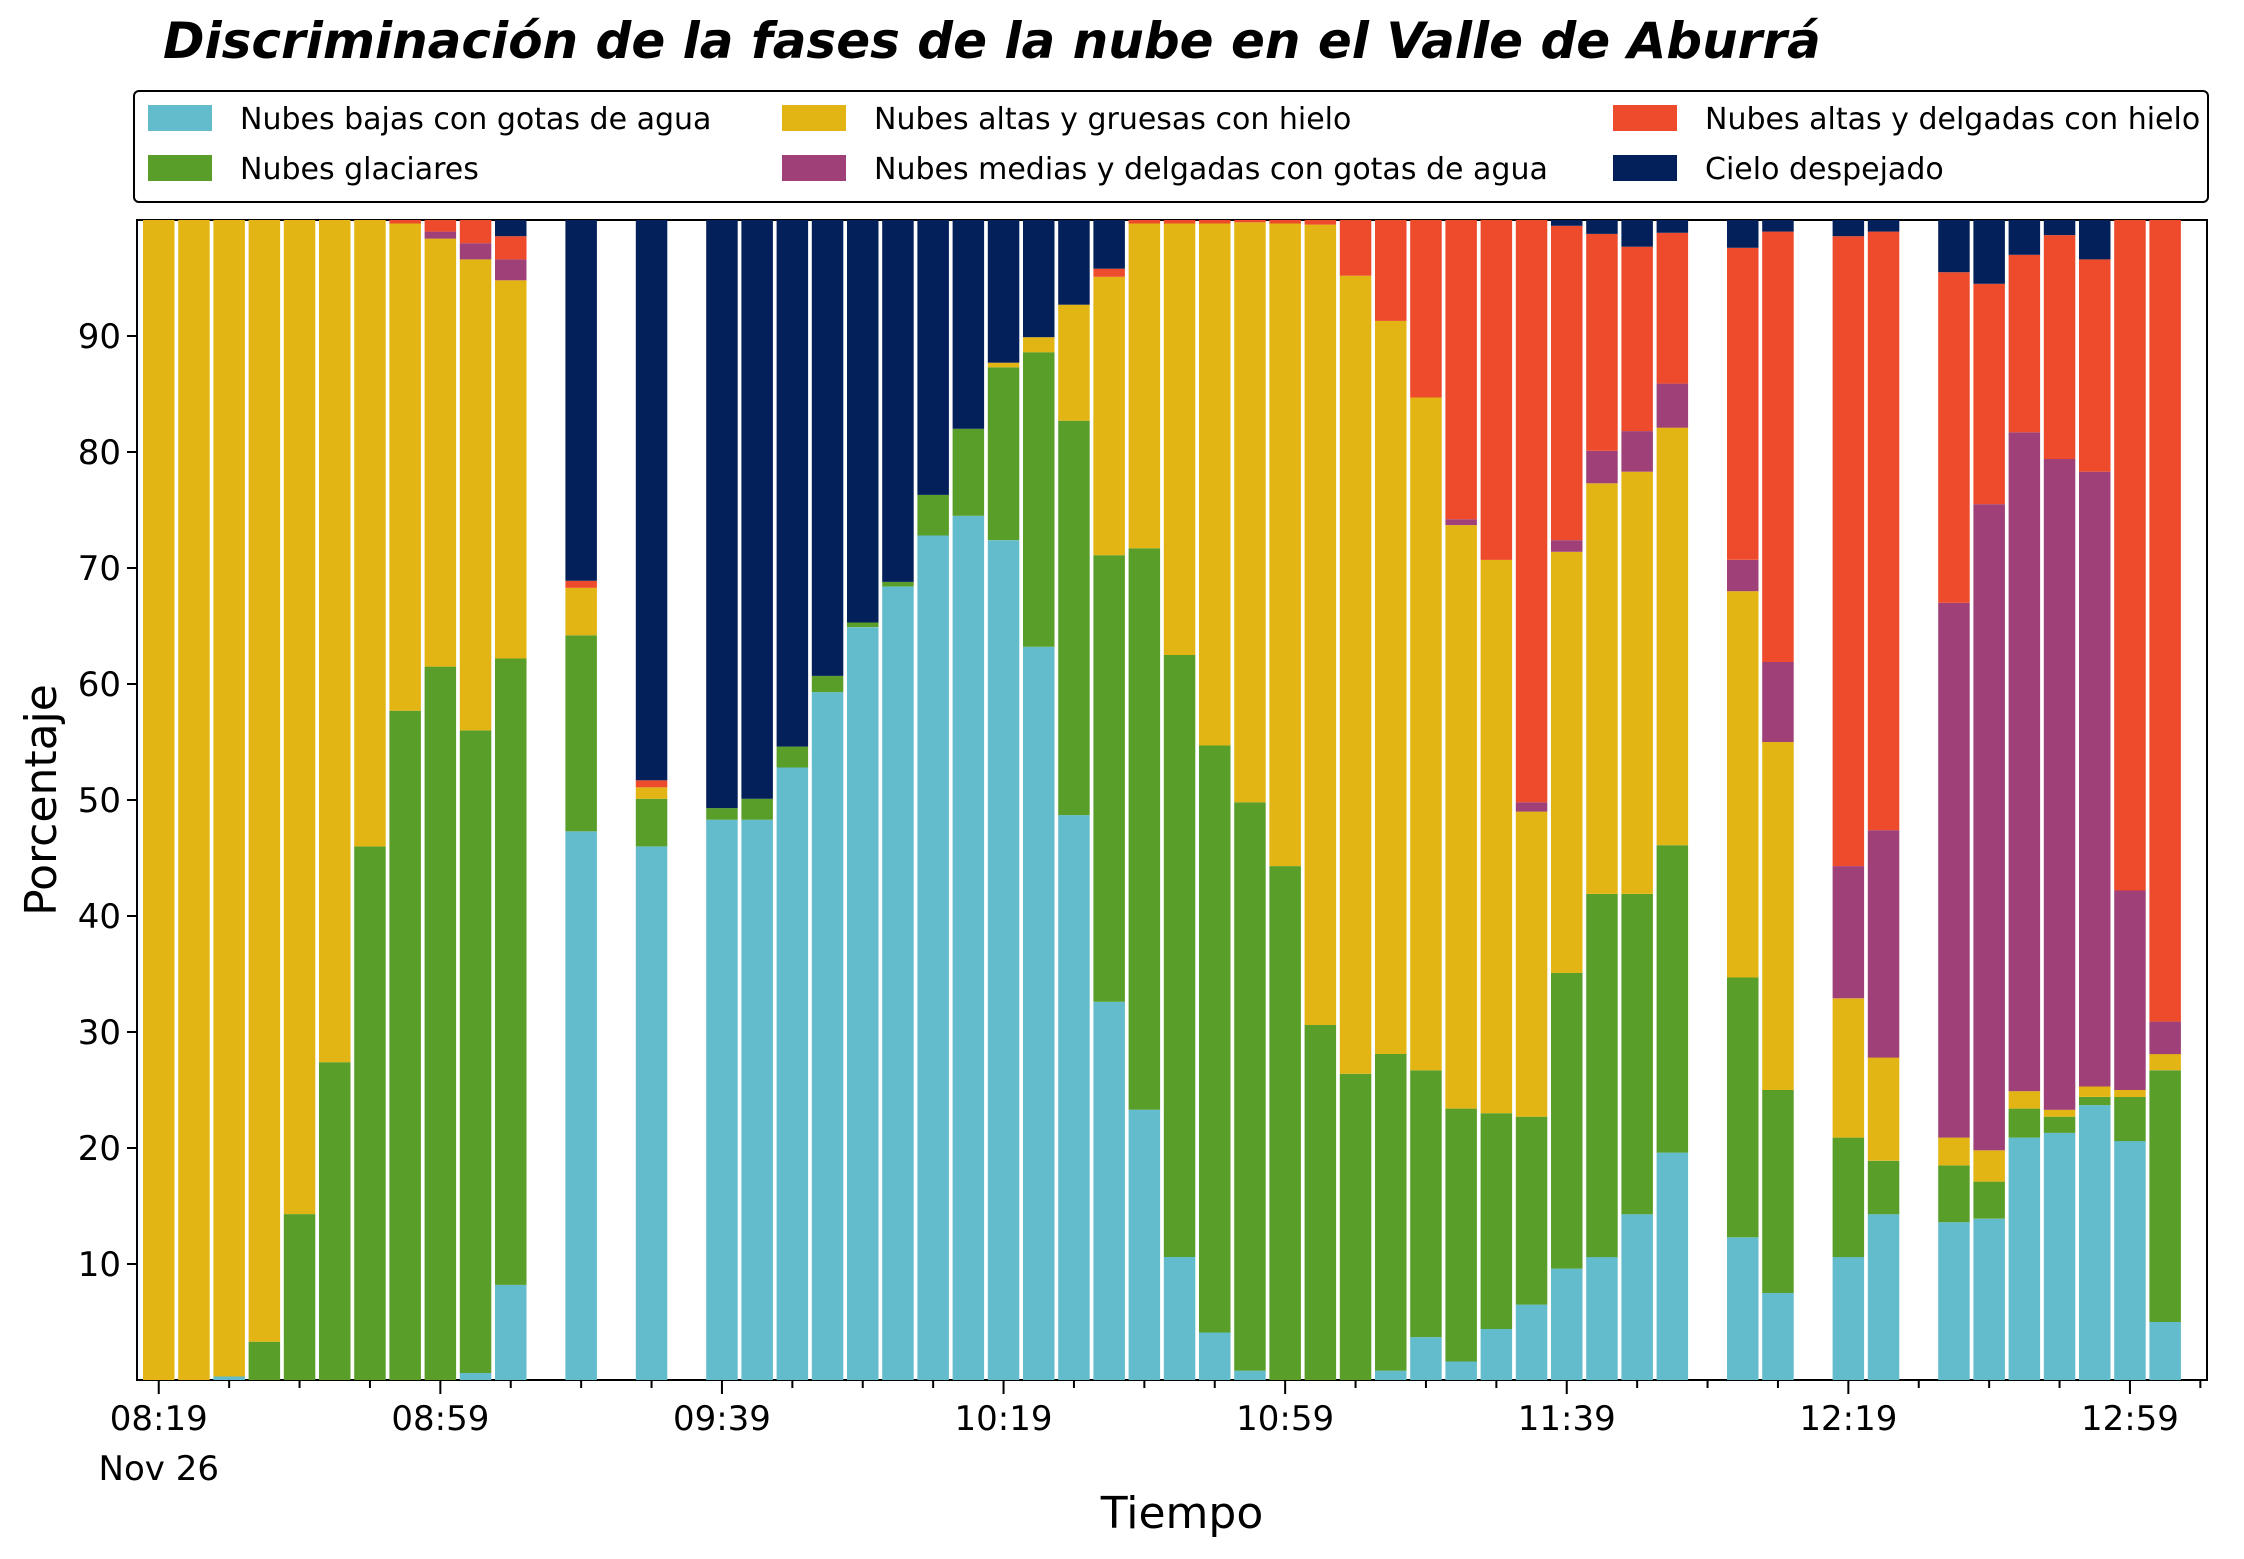 The width and height of the screenshot is (2244, 1559). Describe the element at coordinates (99, 1149) in the screenshot. I see `y-tick-label: 20` at that location.